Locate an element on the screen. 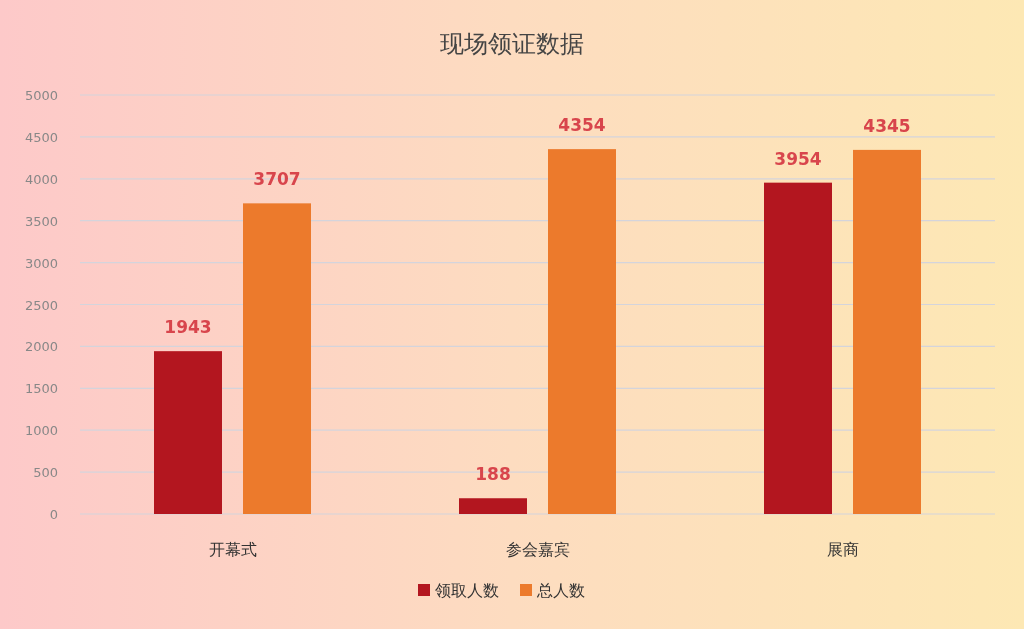  y-tick-label: 2000 is located at coordinates (41, 347).